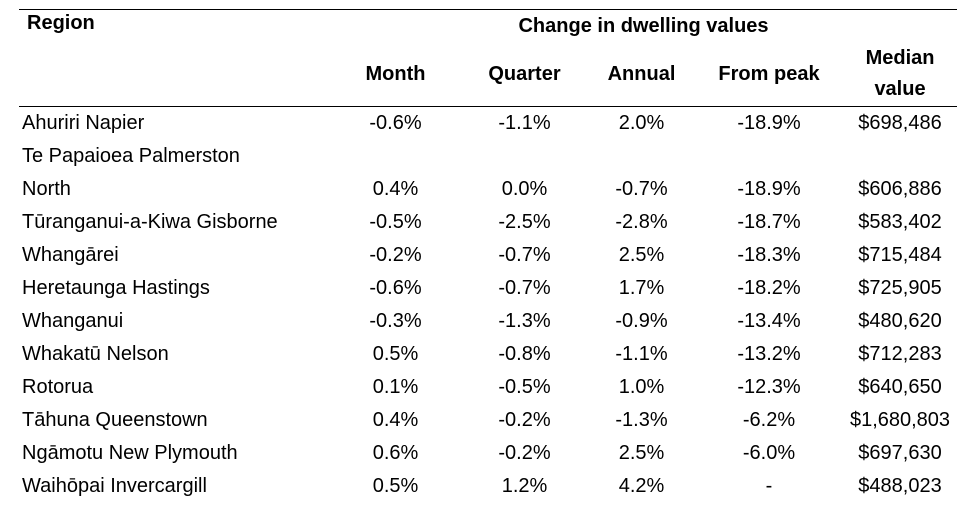  What do you see at coordinates (524, 354) in the screenshot?
I see `quarter-cell: -0.8%` at bounding box center [524, 354].